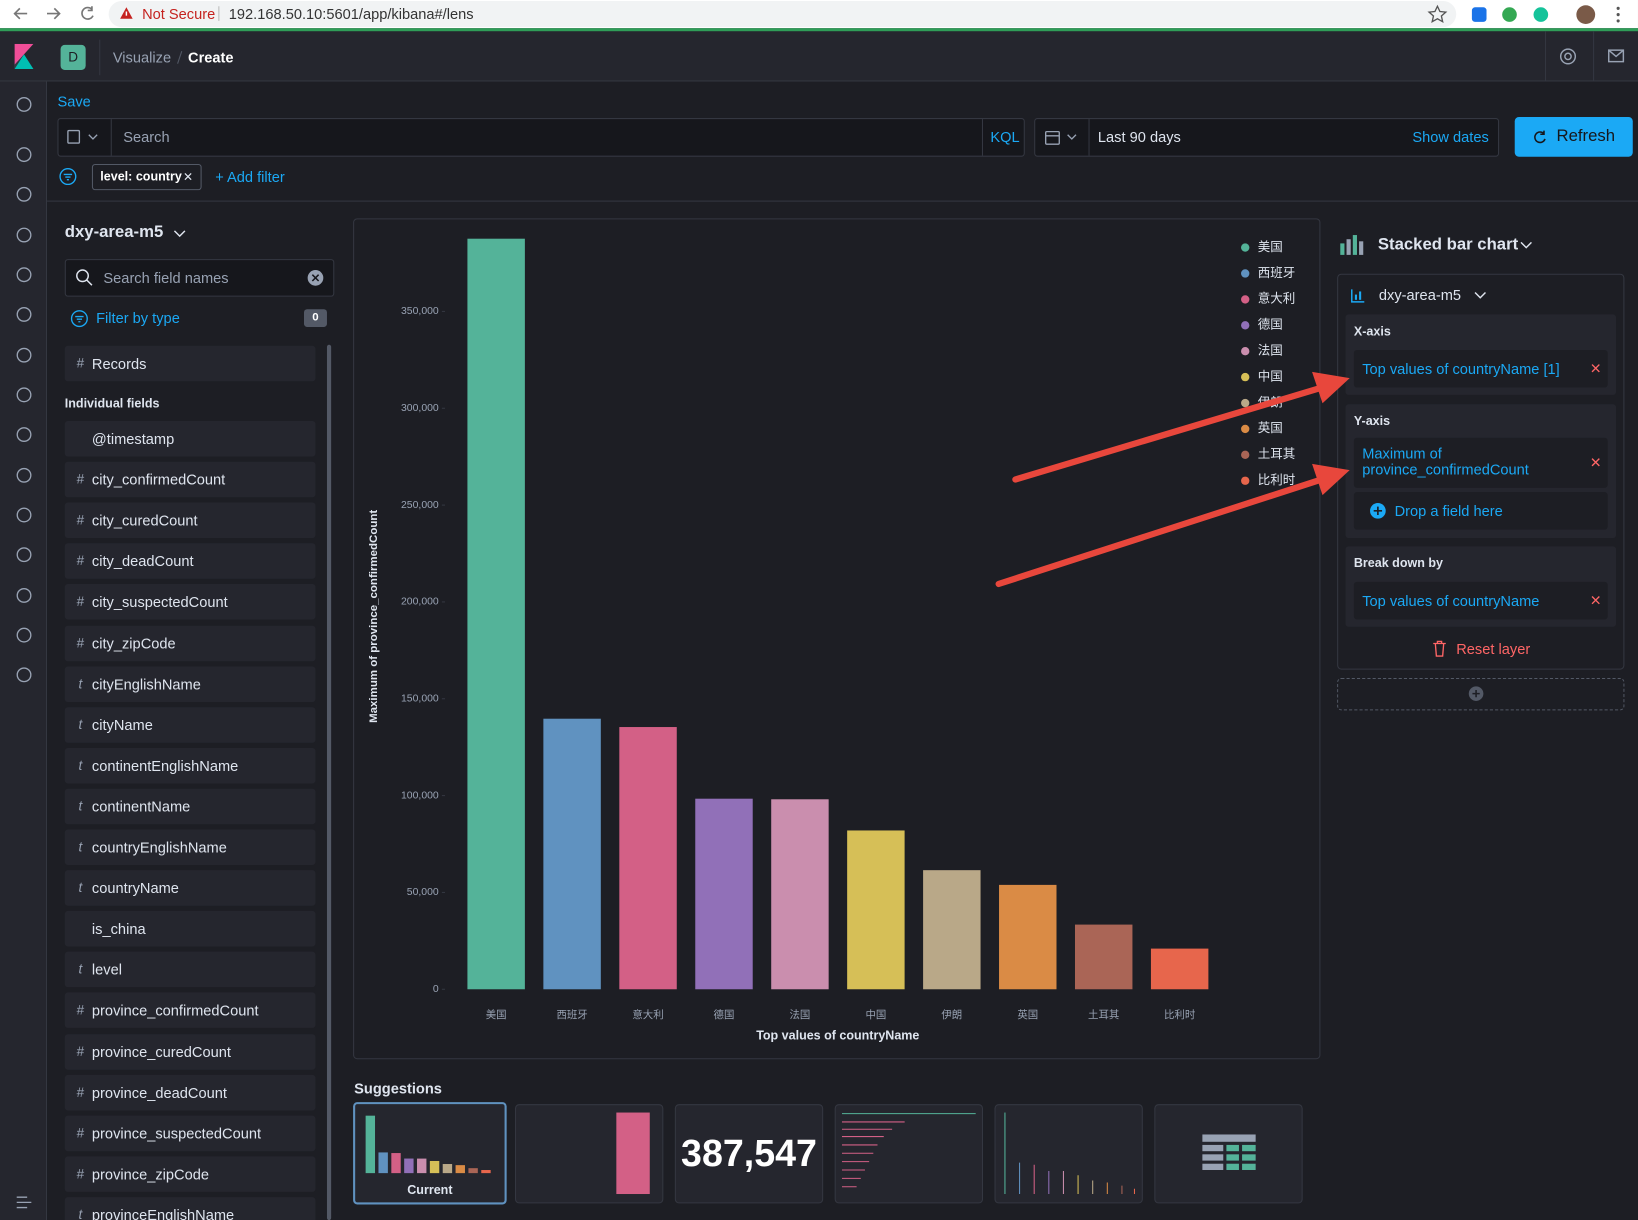 The height and width of the screenshot is (1220, 1638). What do you see at coordinates (1267, 137) in the screenshot?
I see `date-picker` at bounding box center [1267, 137].